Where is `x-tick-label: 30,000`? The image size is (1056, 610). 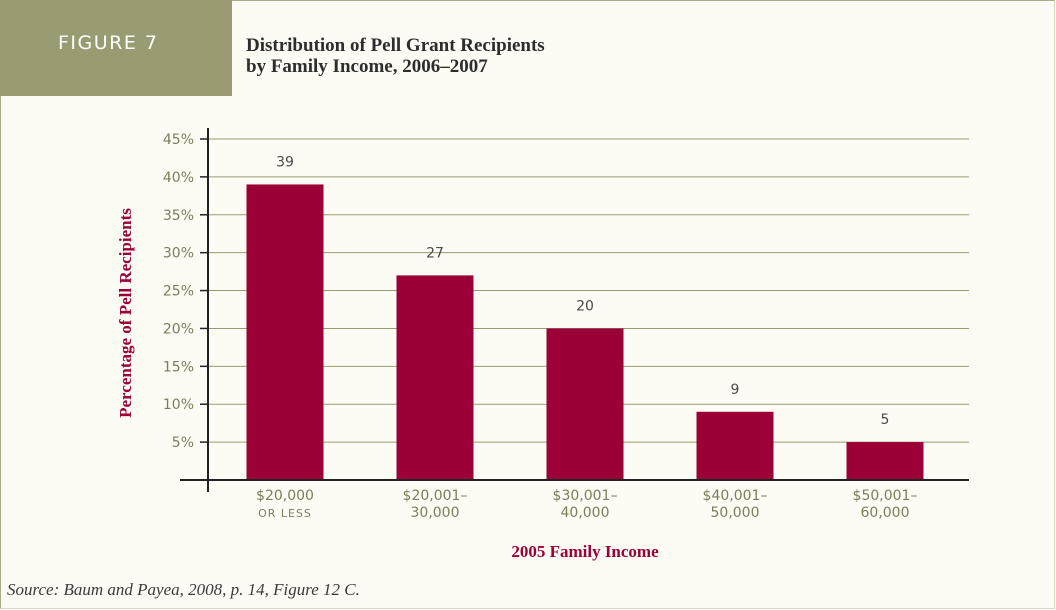 x-tick-label: 30,000 is located at coordinates (435, 513).